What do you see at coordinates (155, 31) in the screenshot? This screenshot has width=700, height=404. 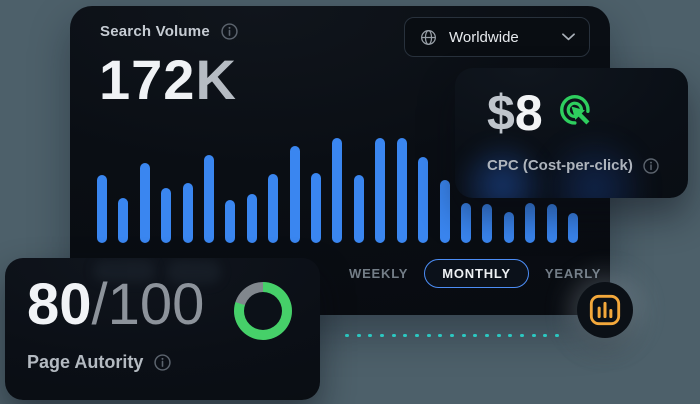 I see `search-volume-title: Search Volume` at bounding box center [155, 31].